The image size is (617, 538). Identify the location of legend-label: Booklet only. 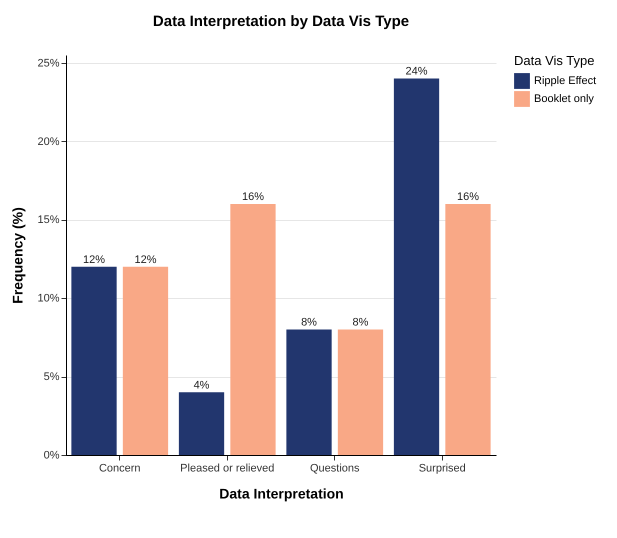
(564, 99).